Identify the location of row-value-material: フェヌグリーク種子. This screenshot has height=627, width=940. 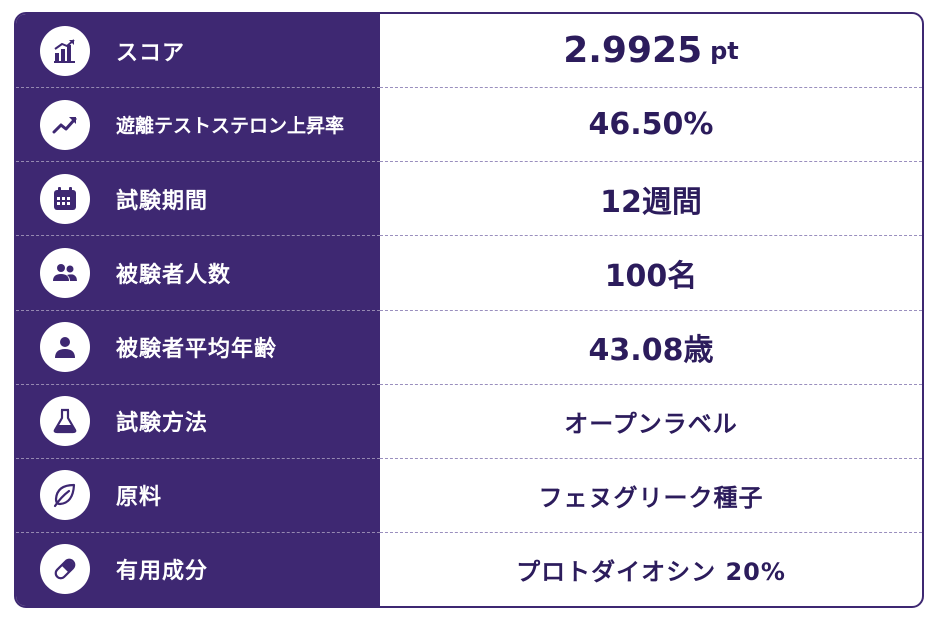
(651, 496).